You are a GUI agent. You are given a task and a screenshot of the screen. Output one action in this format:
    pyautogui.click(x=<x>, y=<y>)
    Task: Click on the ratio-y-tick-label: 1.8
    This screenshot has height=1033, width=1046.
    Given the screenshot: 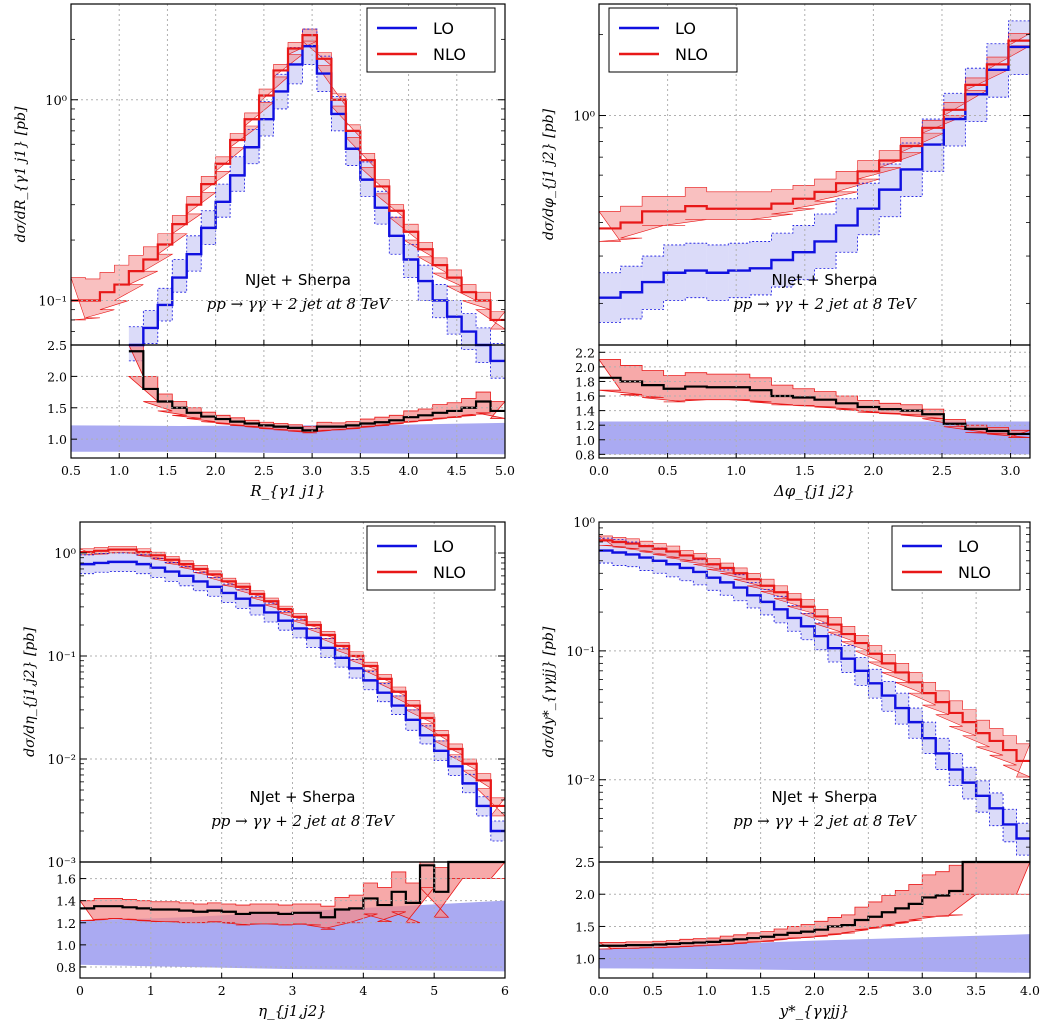 What is the action you would take?
    pyautogui.click(x=585, y=381)
    